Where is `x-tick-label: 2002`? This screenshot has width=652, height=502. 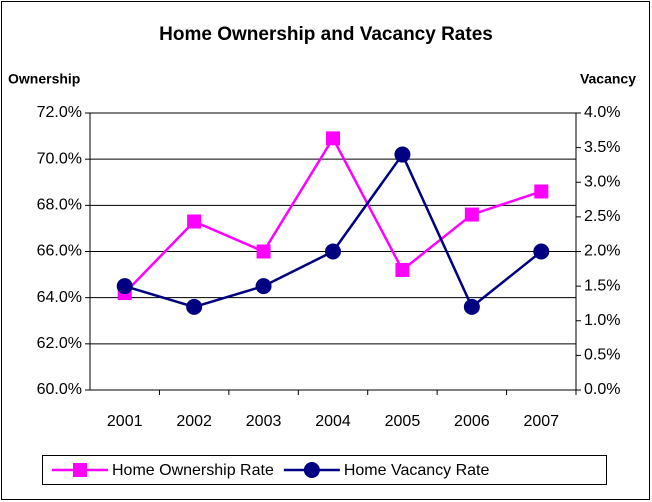 x-tick-label: 2002 is located at coordinates (194, 421).